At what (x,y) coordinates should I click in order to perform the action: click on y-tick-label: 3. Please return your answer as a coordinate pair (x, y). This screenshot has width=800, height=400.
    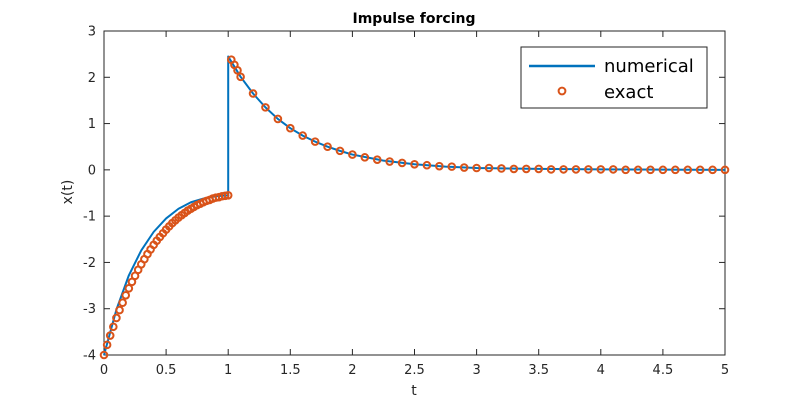
    Looking at the image, I should click on (92, 32).